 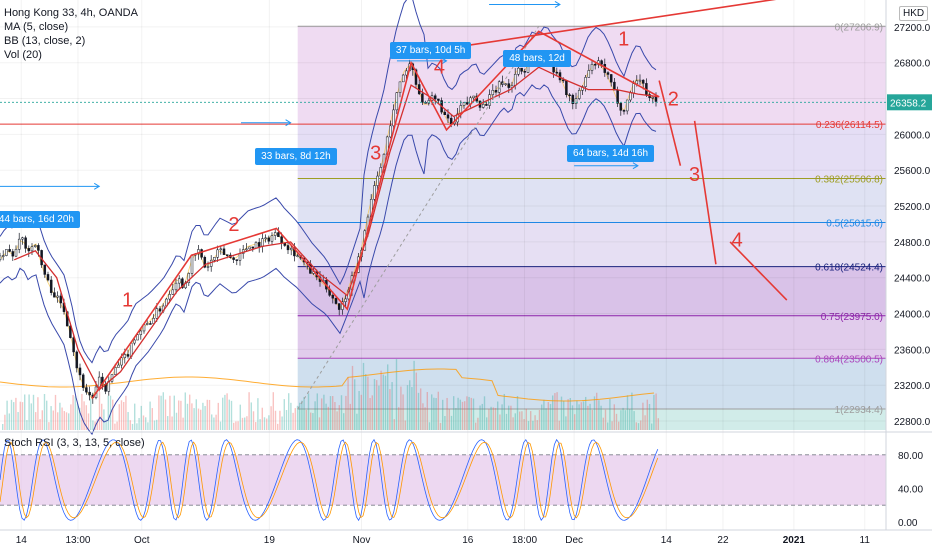 I want to click on bar-count-badge: 37 bars, 10d 5h, so click(x=430, y=51).